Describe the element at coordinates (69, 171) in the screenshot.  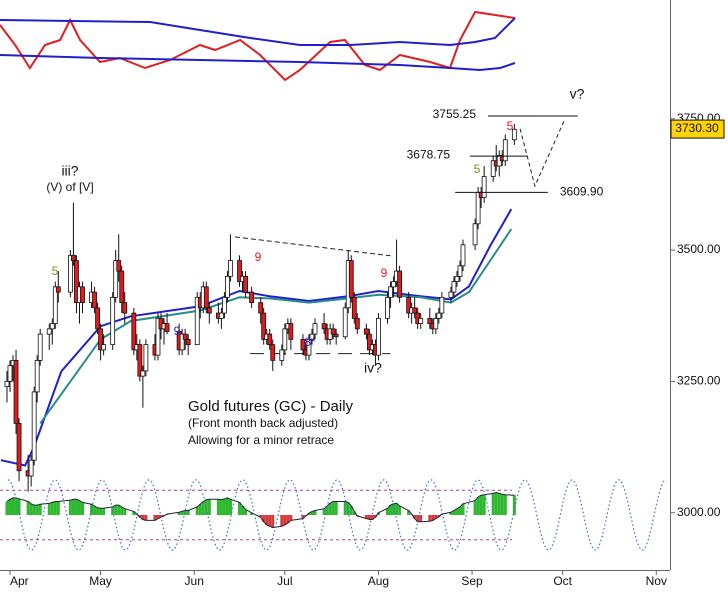
I see `wave-label: iii?` at that location.